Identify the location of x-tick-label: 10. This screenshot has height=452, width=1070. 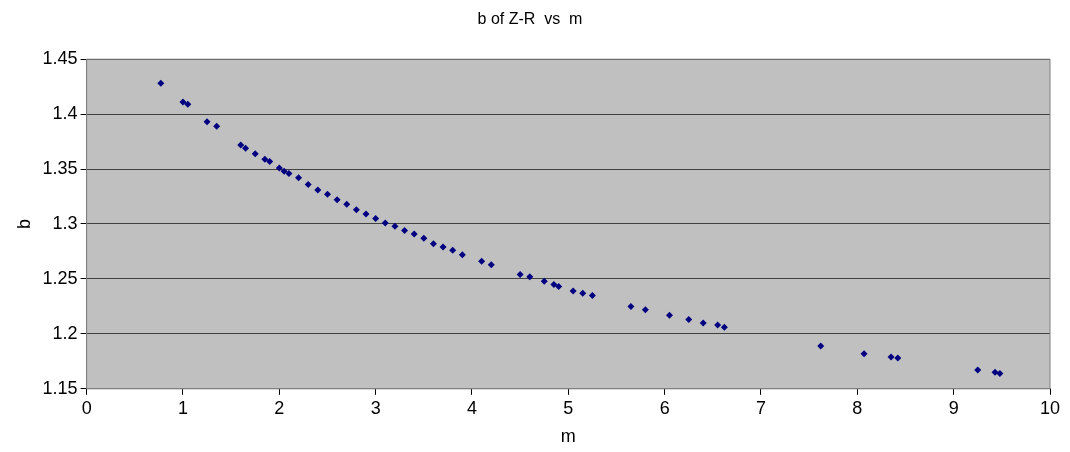
(1050, 407).